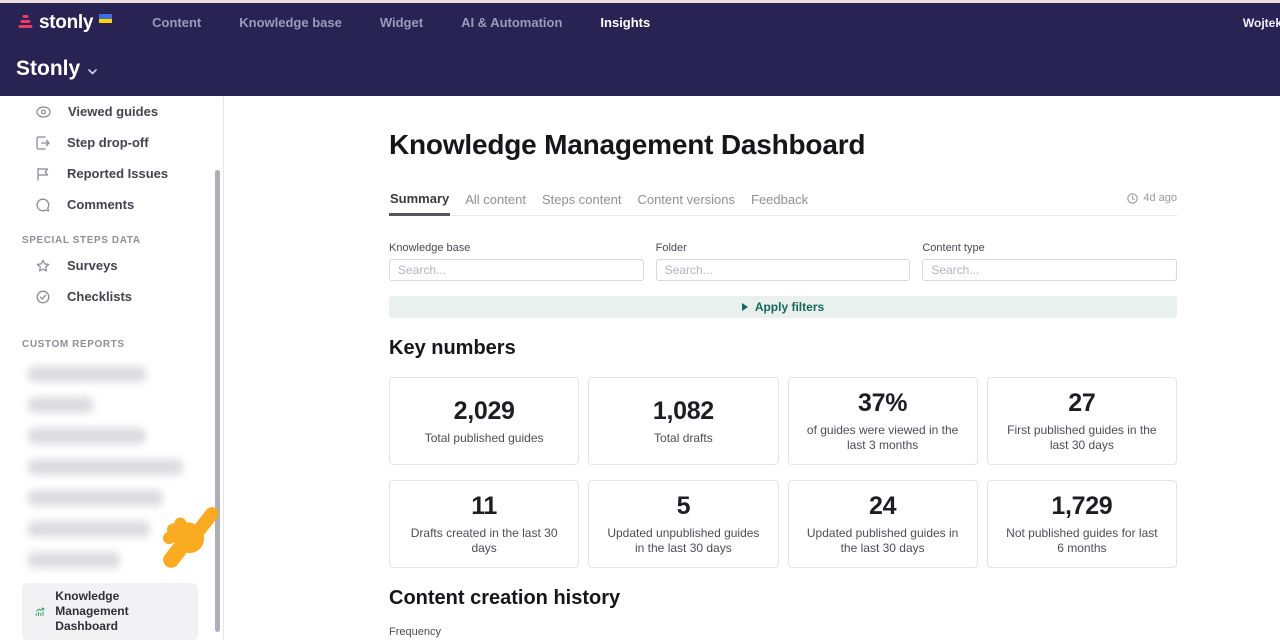  I want to click on eye-icon, so click(43, 111).